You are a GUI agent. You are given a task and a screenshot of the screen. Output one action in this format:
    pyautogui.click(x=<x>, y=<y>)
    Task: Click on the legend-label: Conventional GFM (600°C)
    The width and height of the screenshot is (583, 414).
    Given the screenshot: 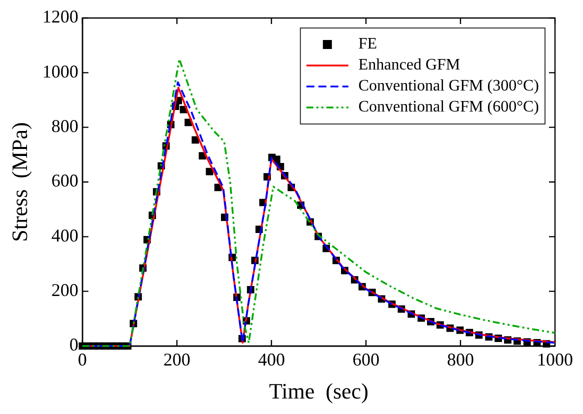 What is the action you would take?
    pyautogui.click(x=449, y=107)
    